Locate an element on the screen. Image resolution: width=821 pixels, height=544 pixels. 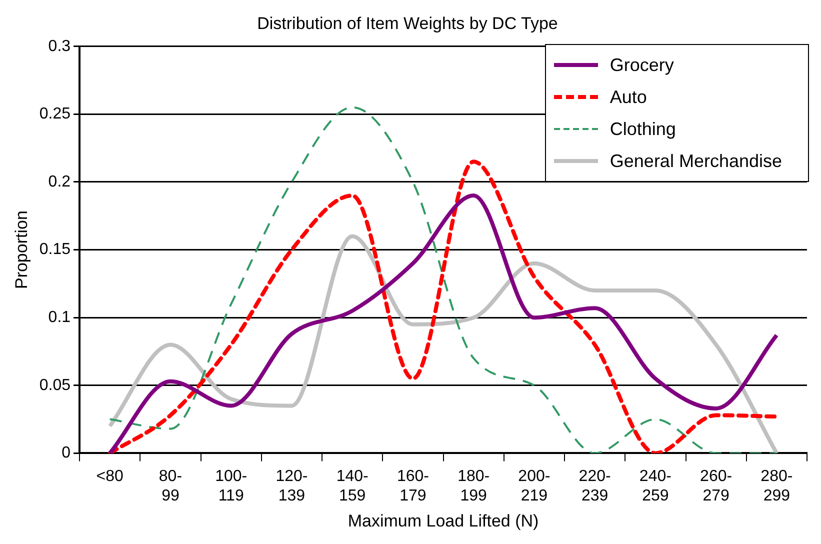
y-tick-label: 0 is located at coordinates (66, 453).